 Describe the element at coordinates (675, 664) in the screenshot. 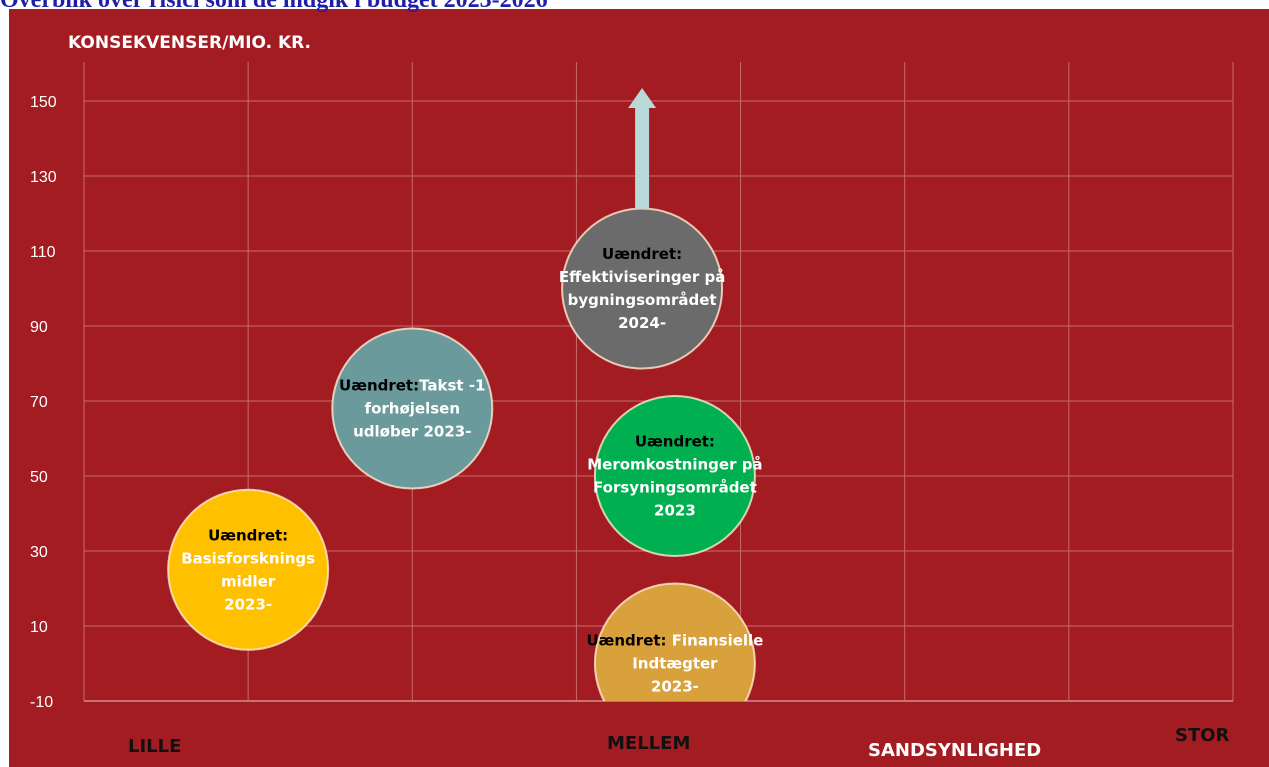

I see `bubble-name: Indtægter` at that location.